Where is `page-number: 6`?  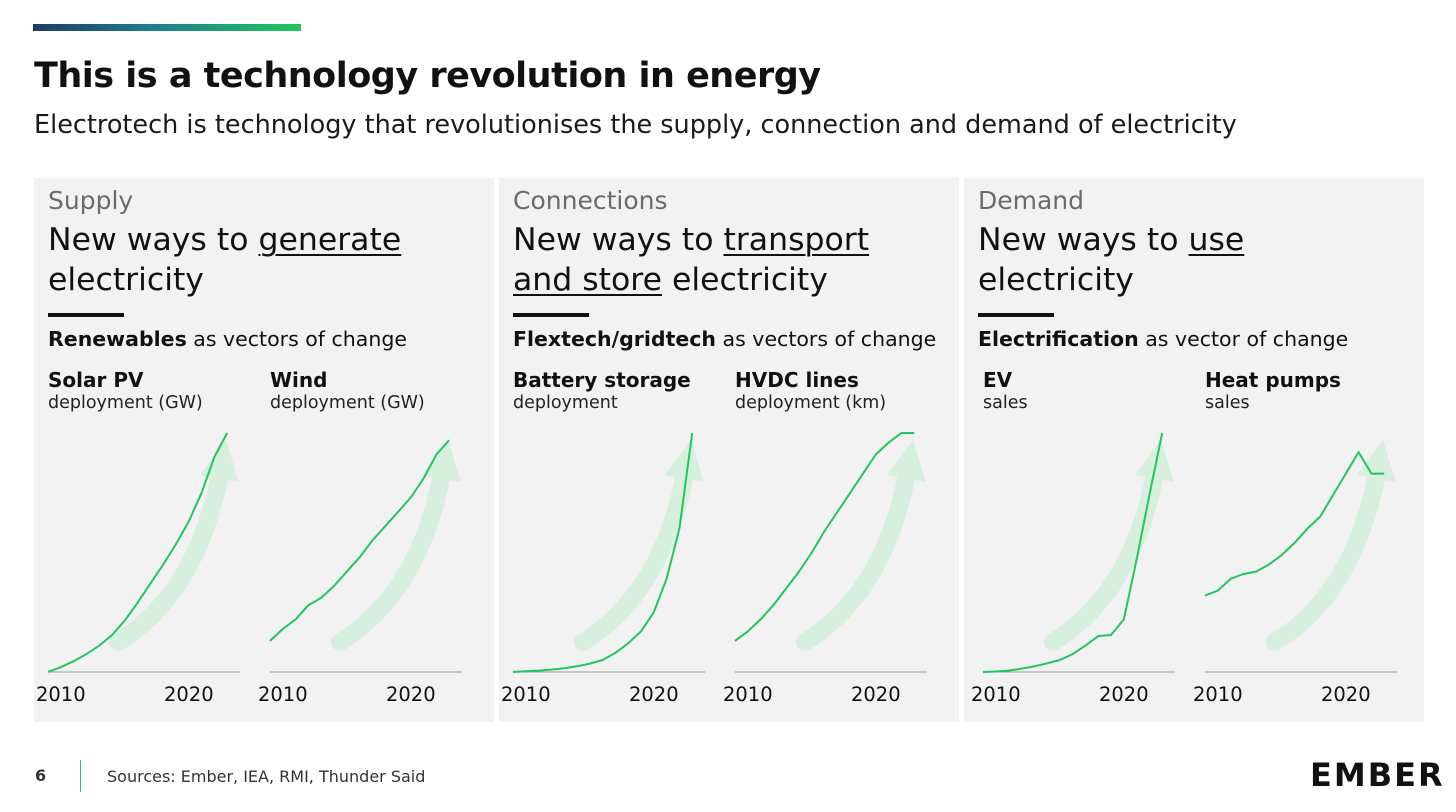
page-number: 6 is located at coordinates (41, 775).